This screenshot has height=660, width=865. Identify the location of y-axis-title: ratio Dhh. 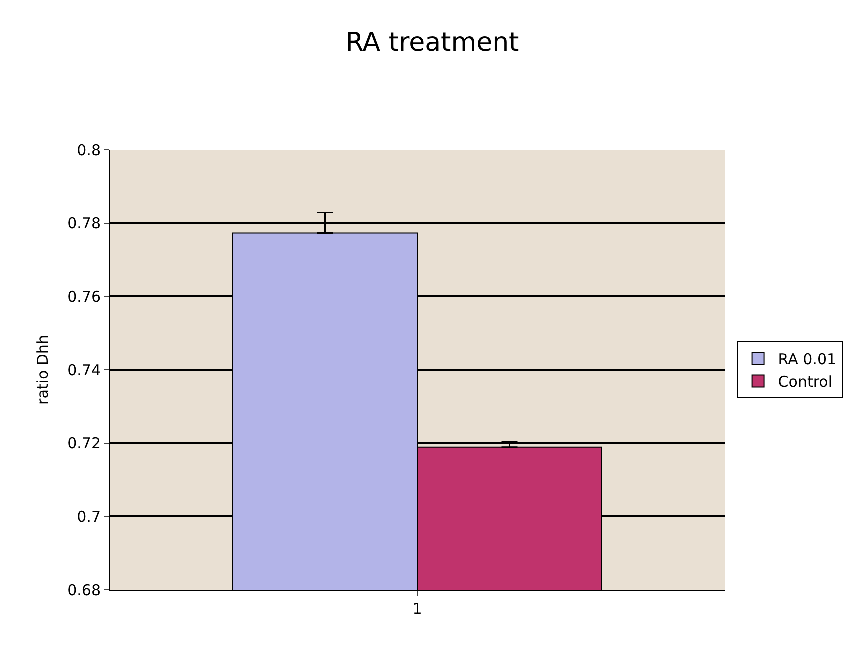
(43, 370).